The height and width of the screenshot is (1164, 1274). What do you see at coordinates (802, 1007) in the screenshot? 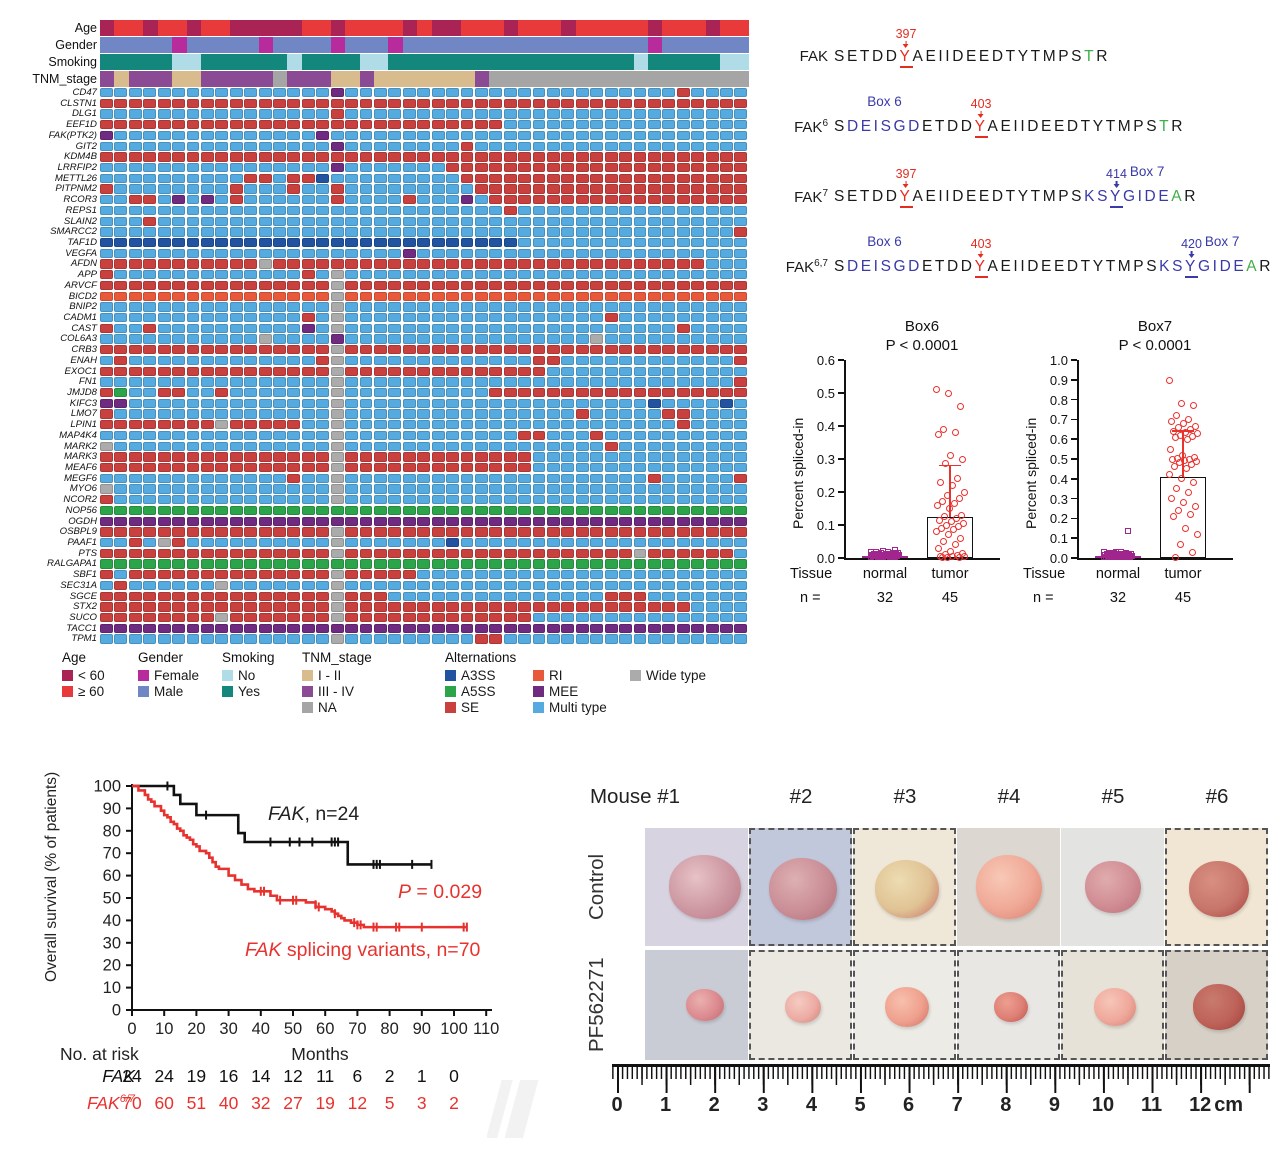
I see `tumor-mass` at bounding box center [802, 1007].